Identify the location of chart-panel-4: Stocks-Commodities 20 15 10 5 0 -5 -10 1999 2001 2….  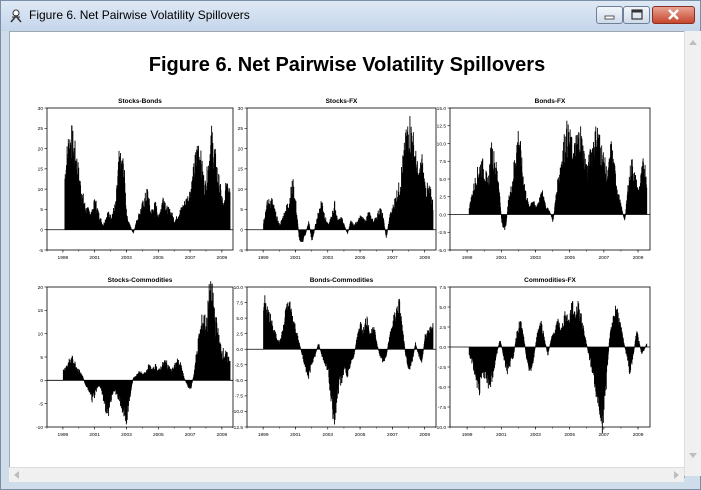
(135, 357).